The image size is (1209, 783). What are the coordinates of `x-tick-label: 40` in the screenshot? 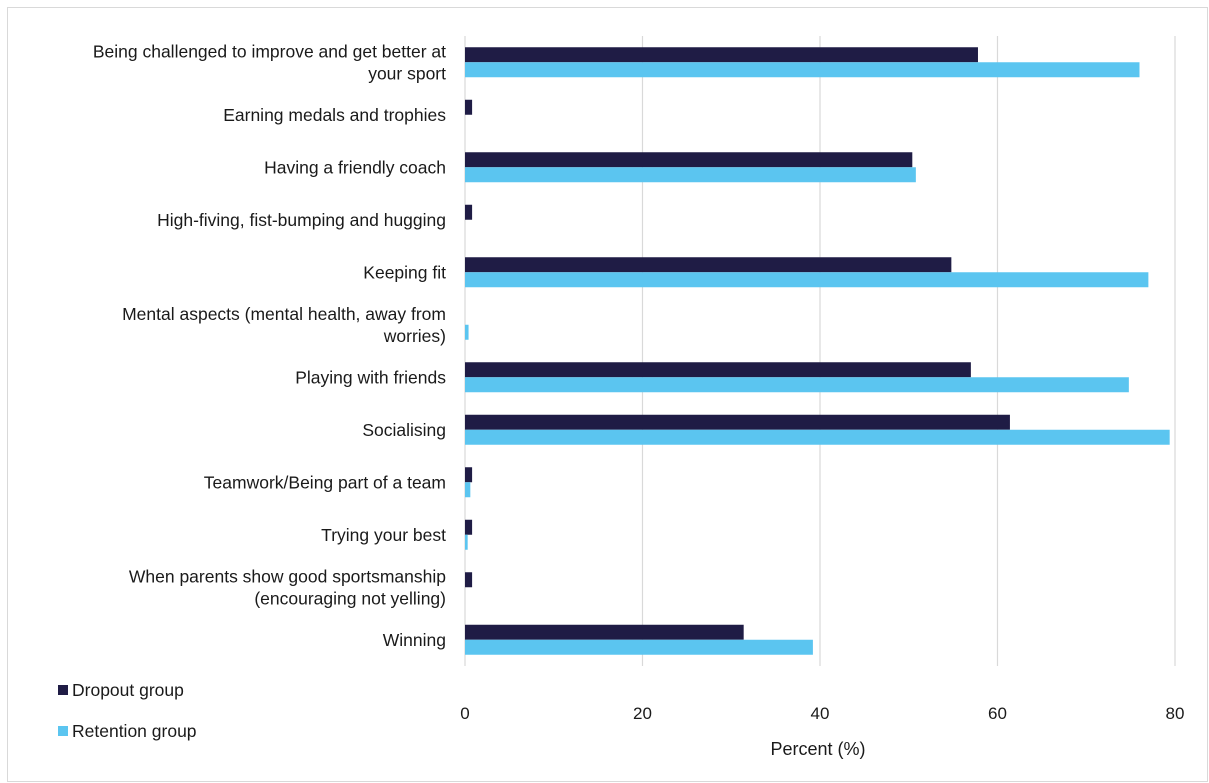 It's located at (820, 713).